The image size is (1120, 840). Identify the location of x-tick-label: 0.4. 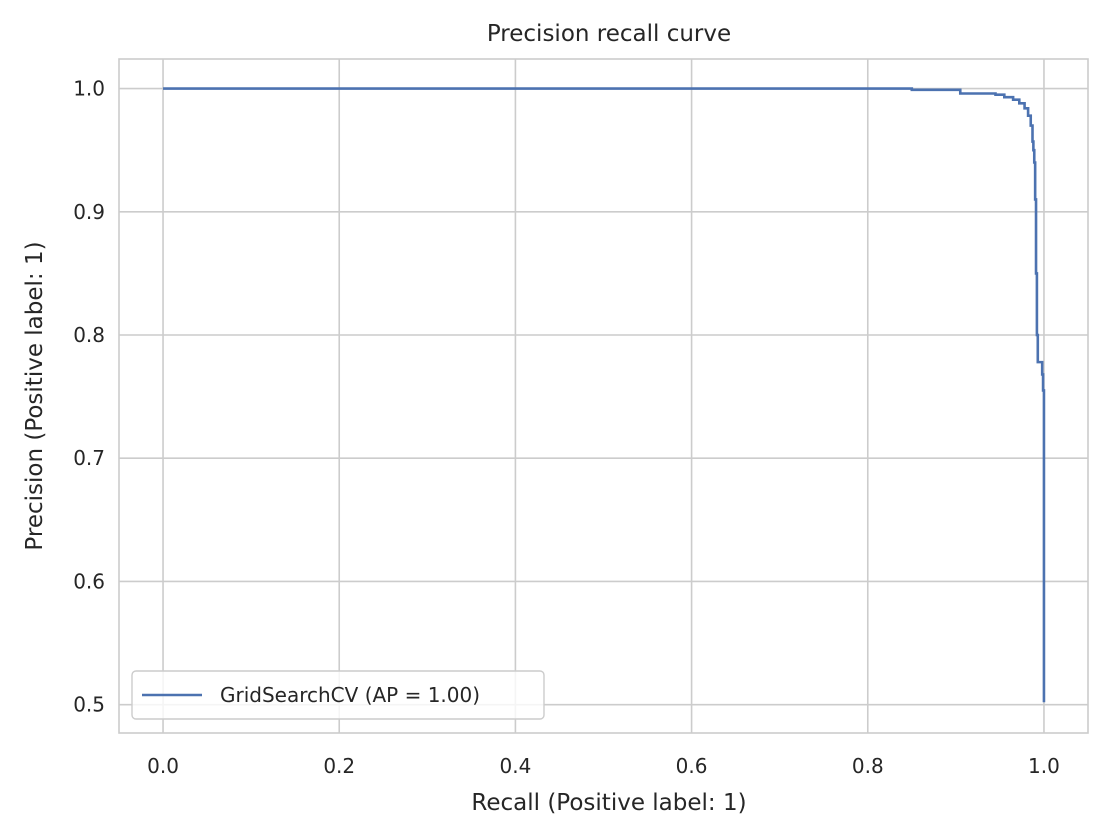
(516, 766).